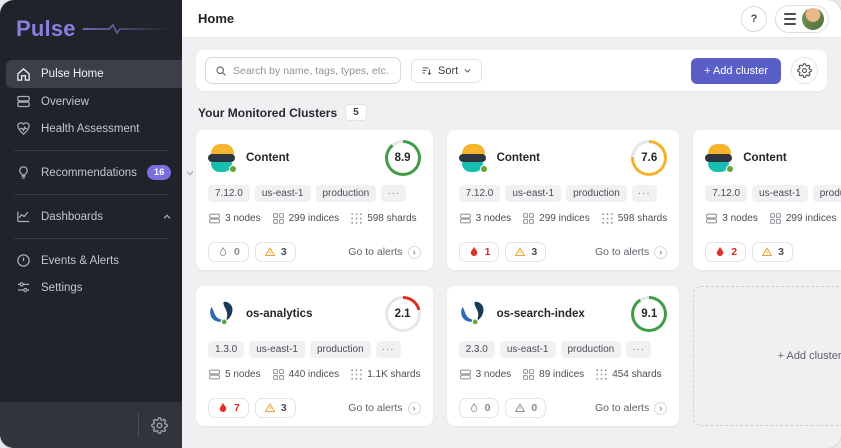 The image size is (841, 448). What do you see at coordinates (91, 128) in the screenshot?
I see `sidebar-item-health-assessment: Health Assessment` at bounding box center [91, 128].